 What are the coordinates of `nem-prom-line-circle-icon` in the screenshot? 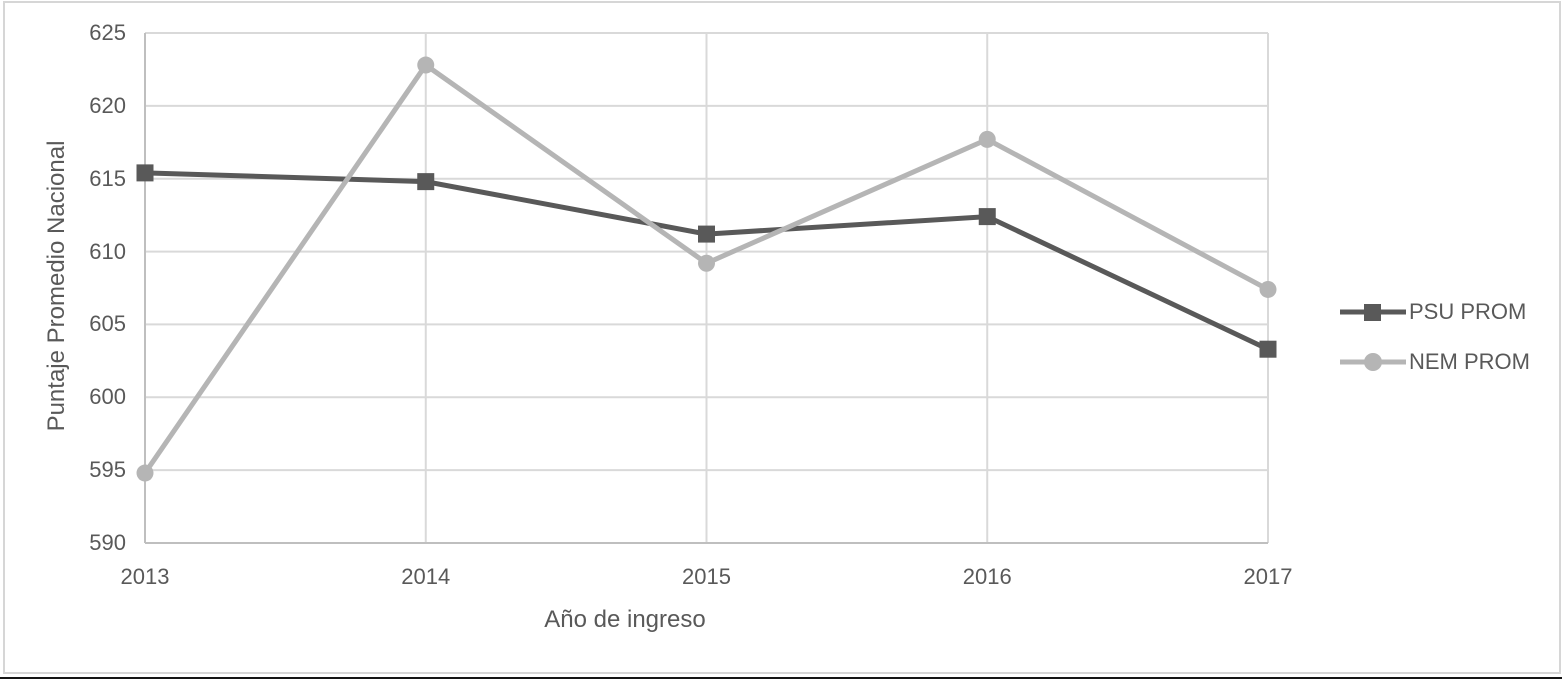 It's located at (1373, 362).